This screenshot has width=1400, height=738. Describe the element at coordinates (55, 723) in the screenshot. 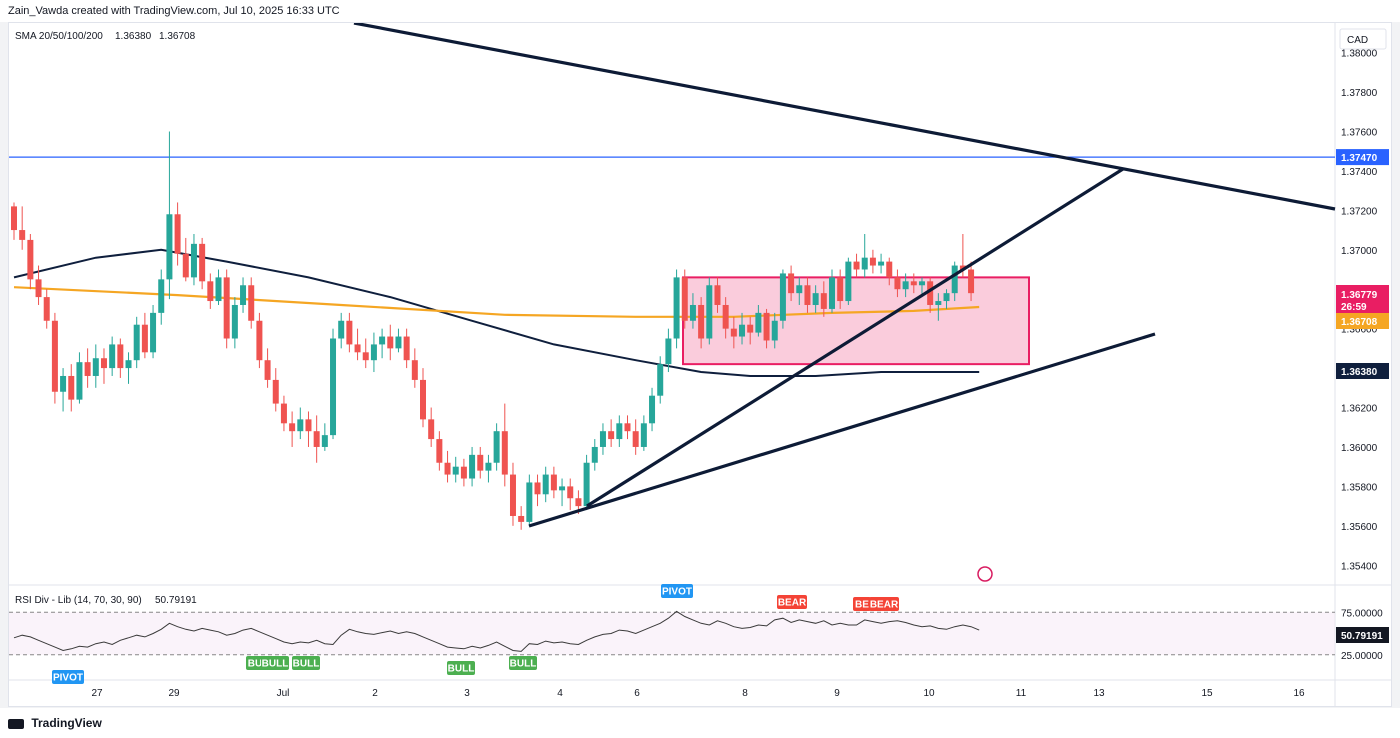

I see `tradingview-logo: TradingView` at that location.